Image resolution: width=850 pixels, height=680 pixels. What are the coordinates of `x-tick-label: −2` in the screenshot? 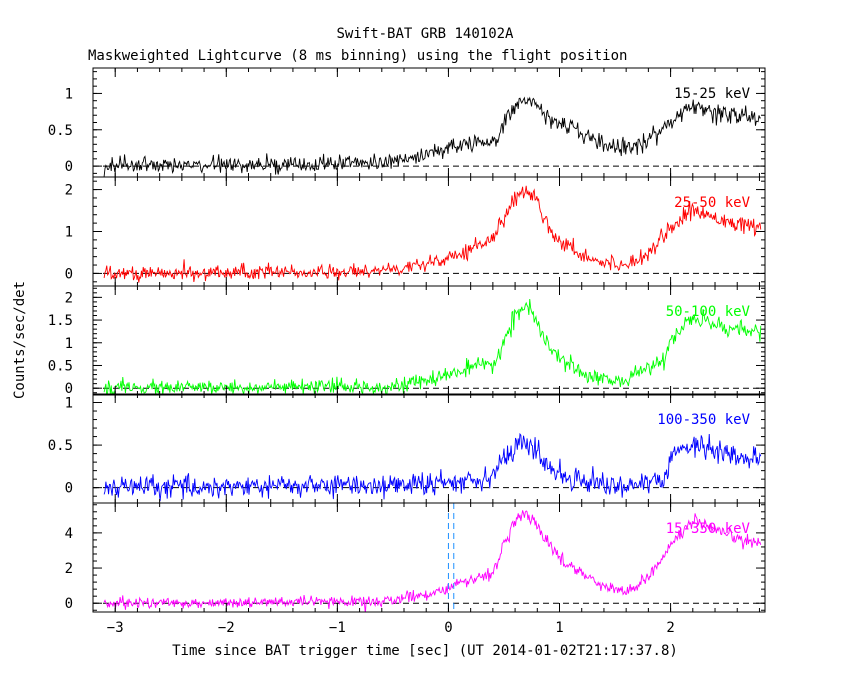 It's located at (226, 628).